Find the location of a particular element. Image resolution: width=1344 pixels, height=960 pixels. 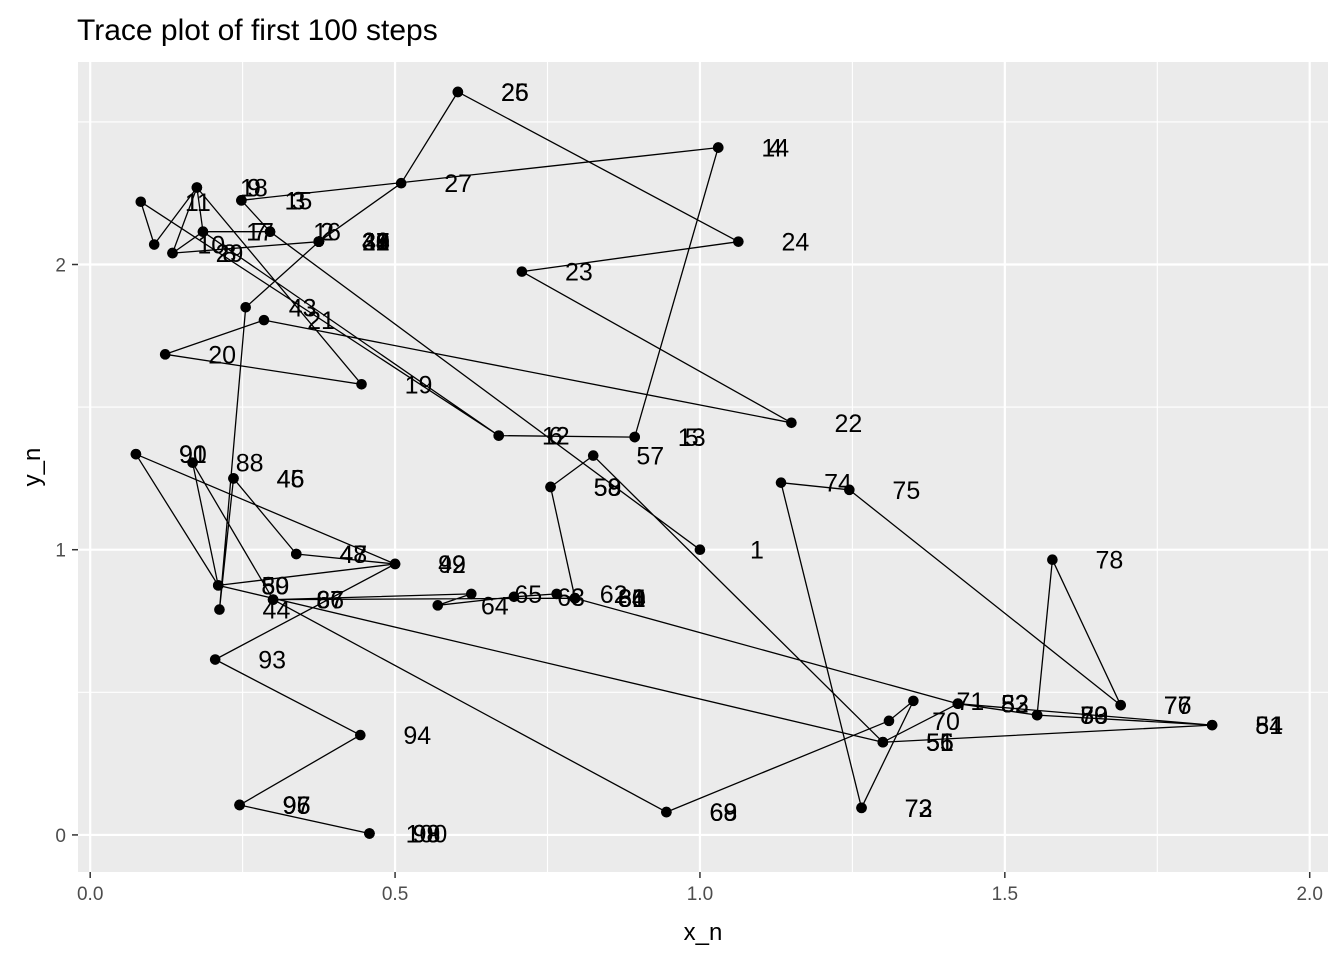

point-label: 94 is located at coordinates (417, 736).